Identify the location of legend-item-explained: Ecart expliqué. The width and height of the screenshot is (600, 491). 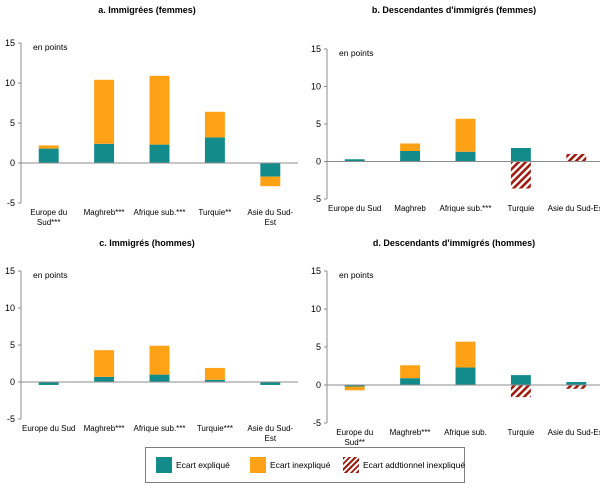
(193, 465).